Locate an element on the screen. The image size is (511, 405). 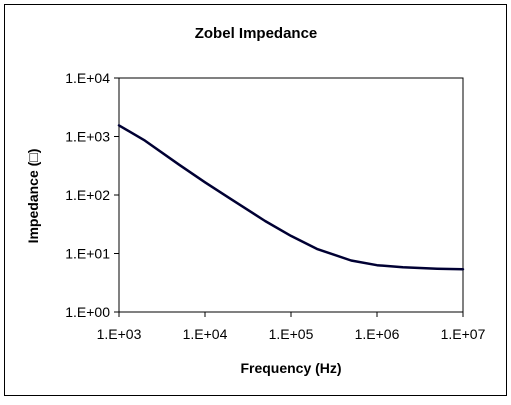
x-axis-ticks: 1.E+03 1.E+04 1.E+05 1.E+06 1.E+07 is located at coordinates (291, 327).